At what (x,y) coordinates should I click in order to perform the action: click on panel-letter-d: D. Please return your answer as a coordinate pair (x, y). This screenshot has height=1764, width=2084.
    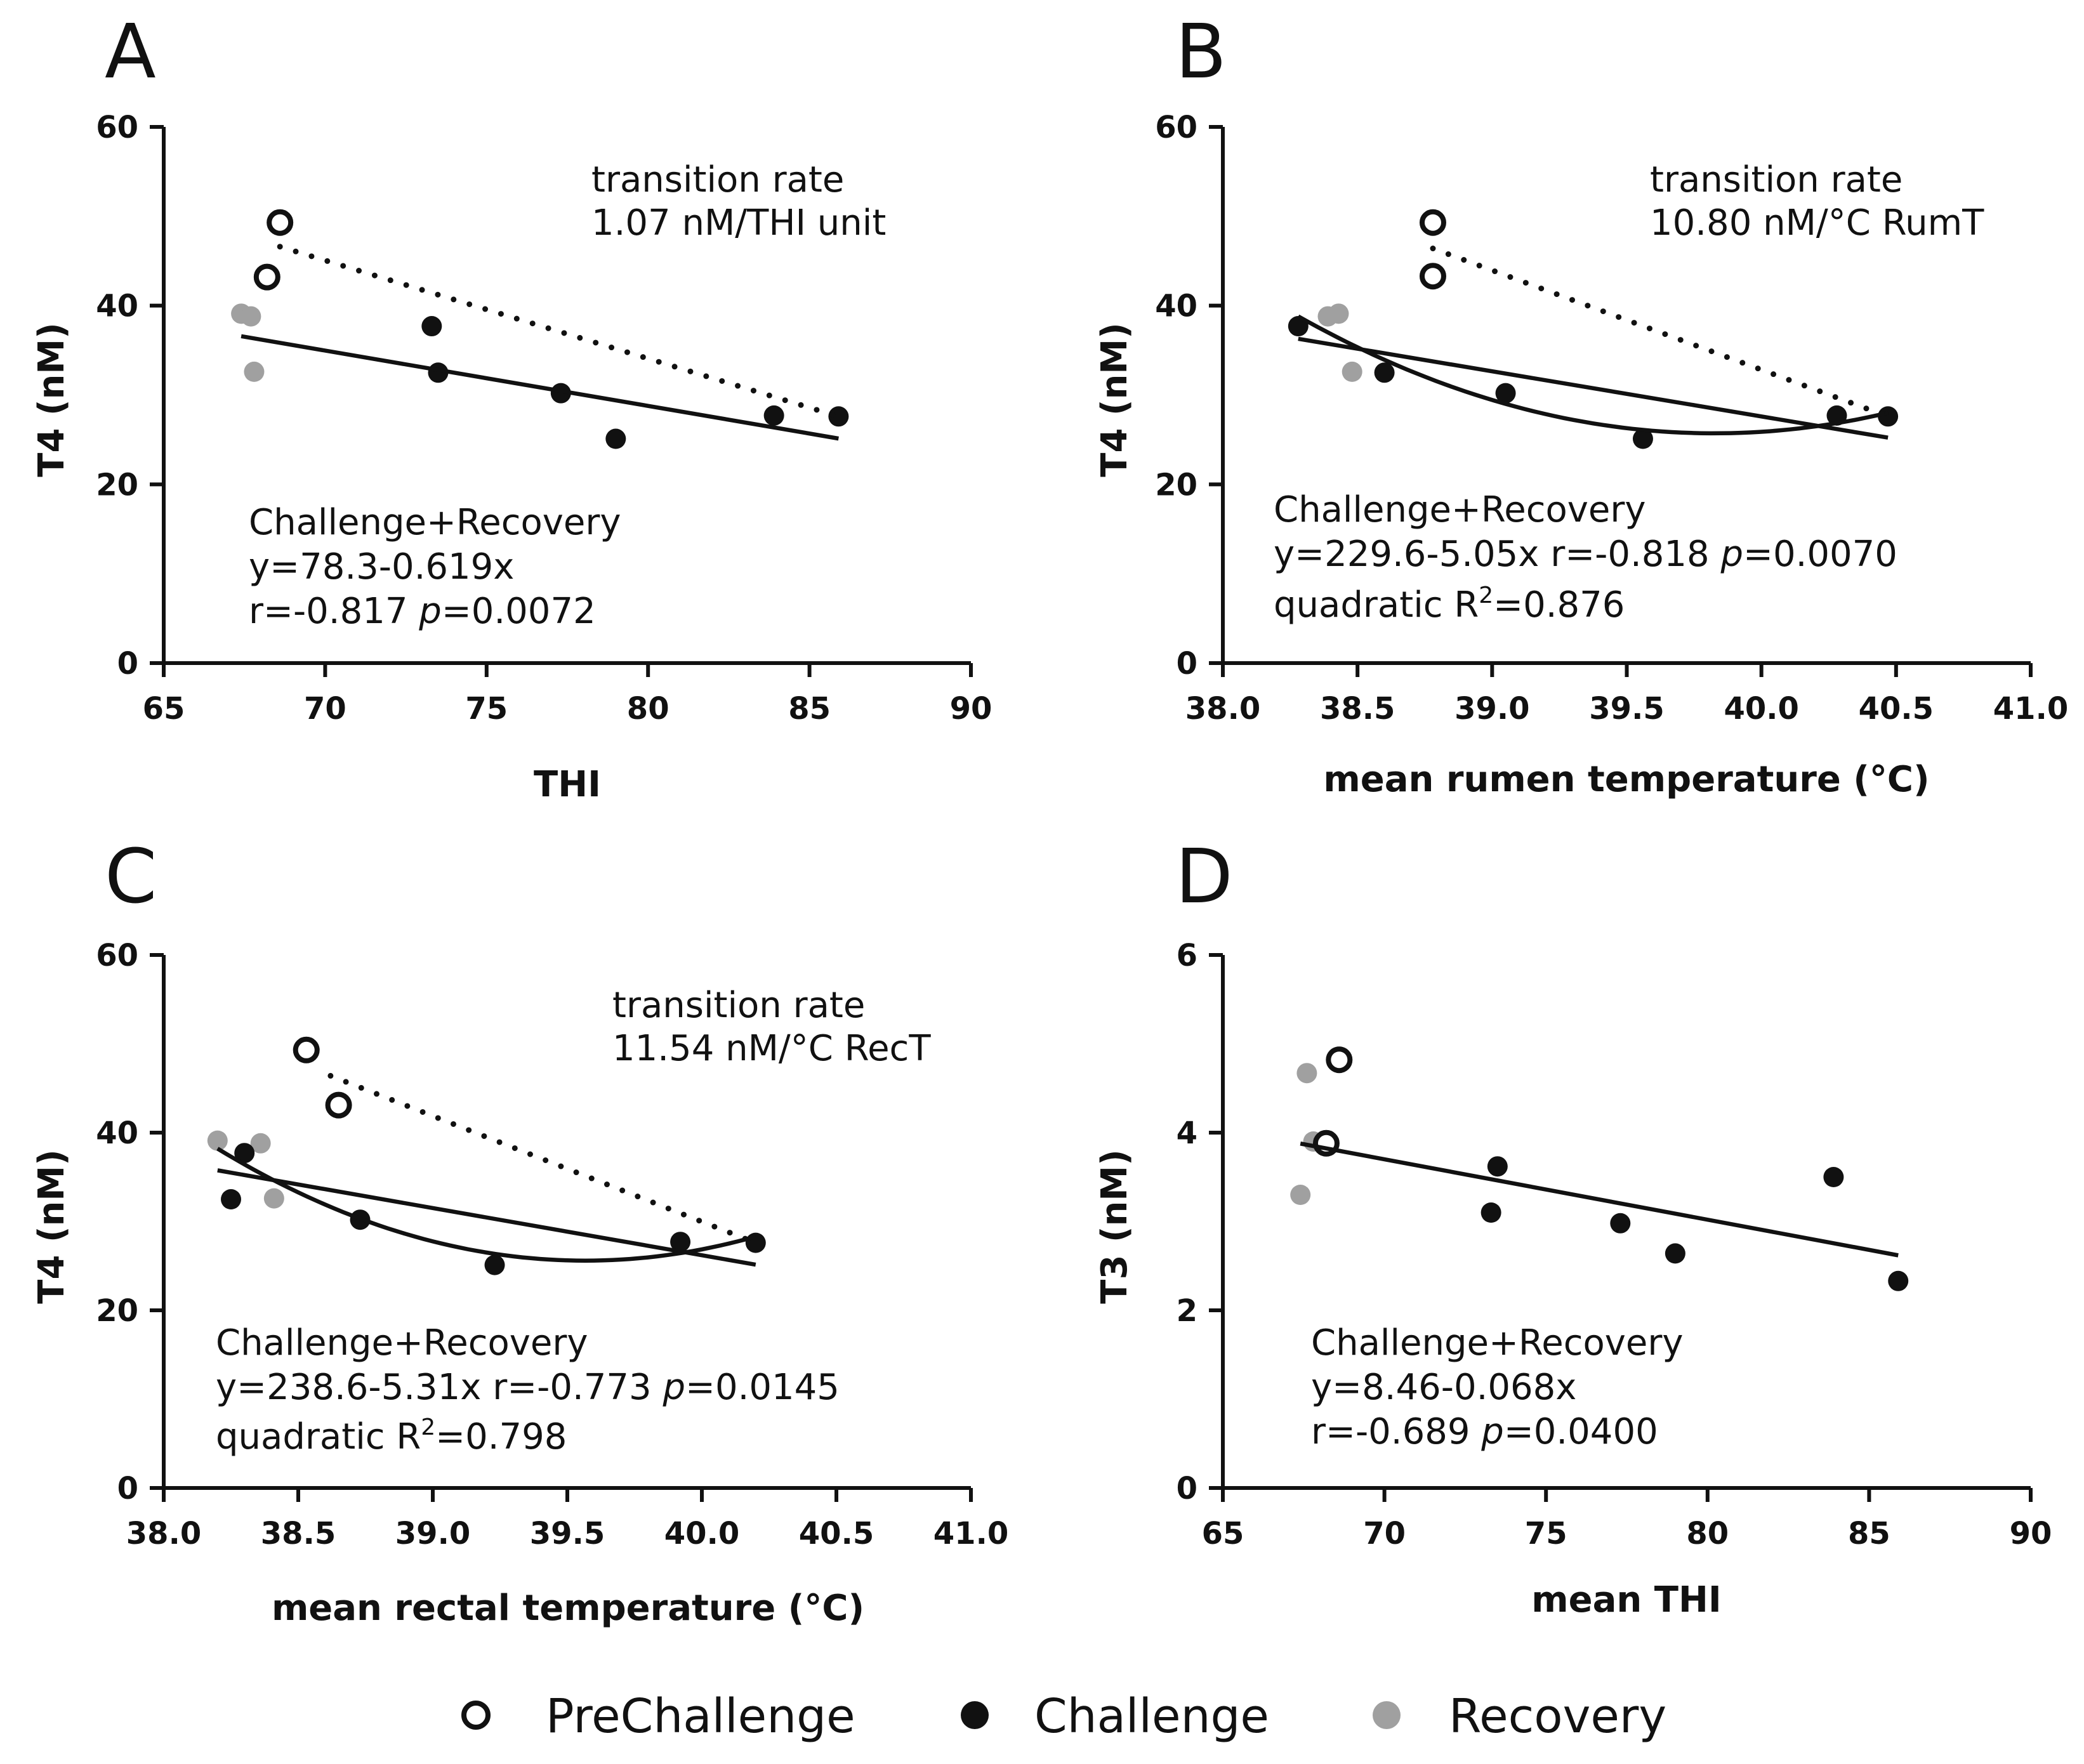
    Looking at the image, I should click on (1204, 876).